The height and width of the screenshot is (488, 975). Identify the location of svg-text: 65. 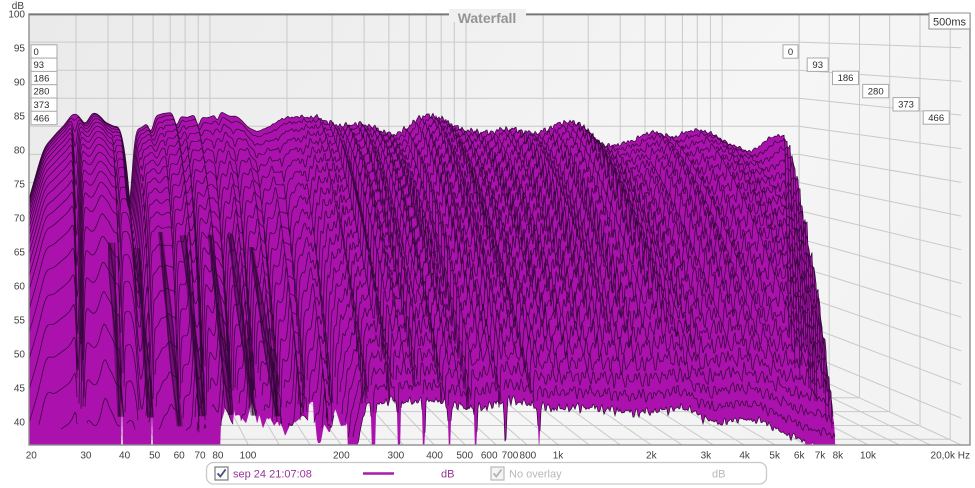
(20, 253).